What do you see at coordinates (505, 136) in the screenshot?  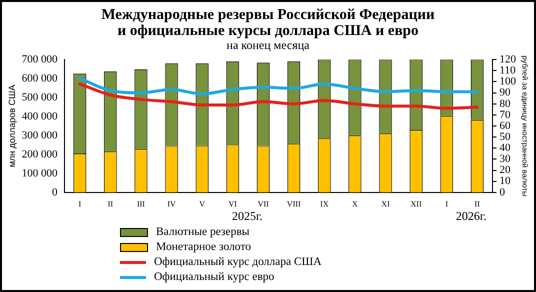 I see `y2-tick-label: 50` at bounding box center [505, 136].